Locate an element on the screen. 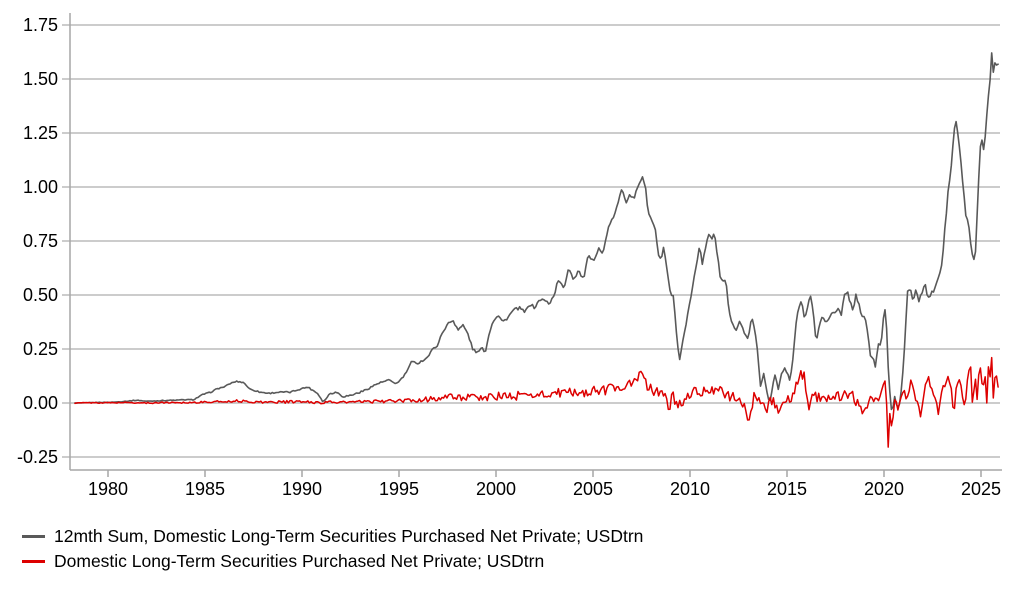  x-axis-tick-label: 2020 is located at coordinates (884, 489).